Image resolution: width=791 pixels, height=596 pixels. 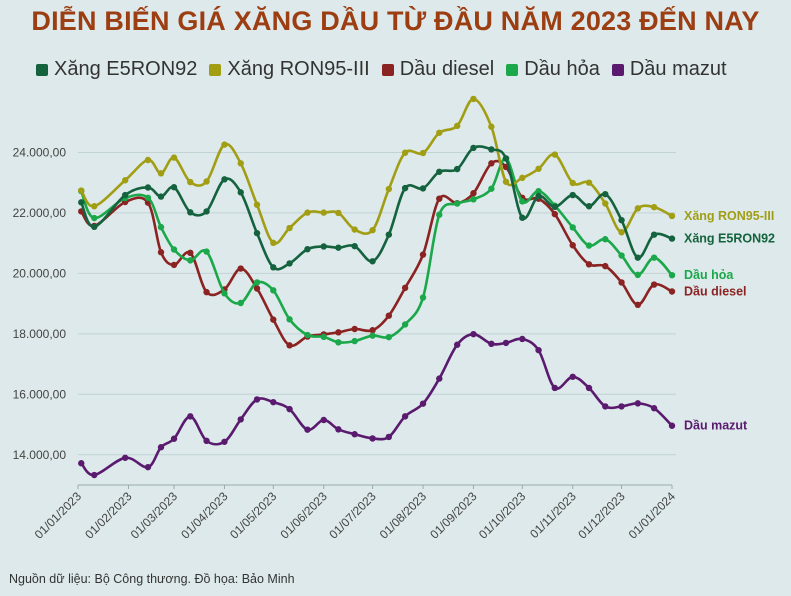 I want to click on legend-label: Dầu hỏa, so click(x=562, y=69).